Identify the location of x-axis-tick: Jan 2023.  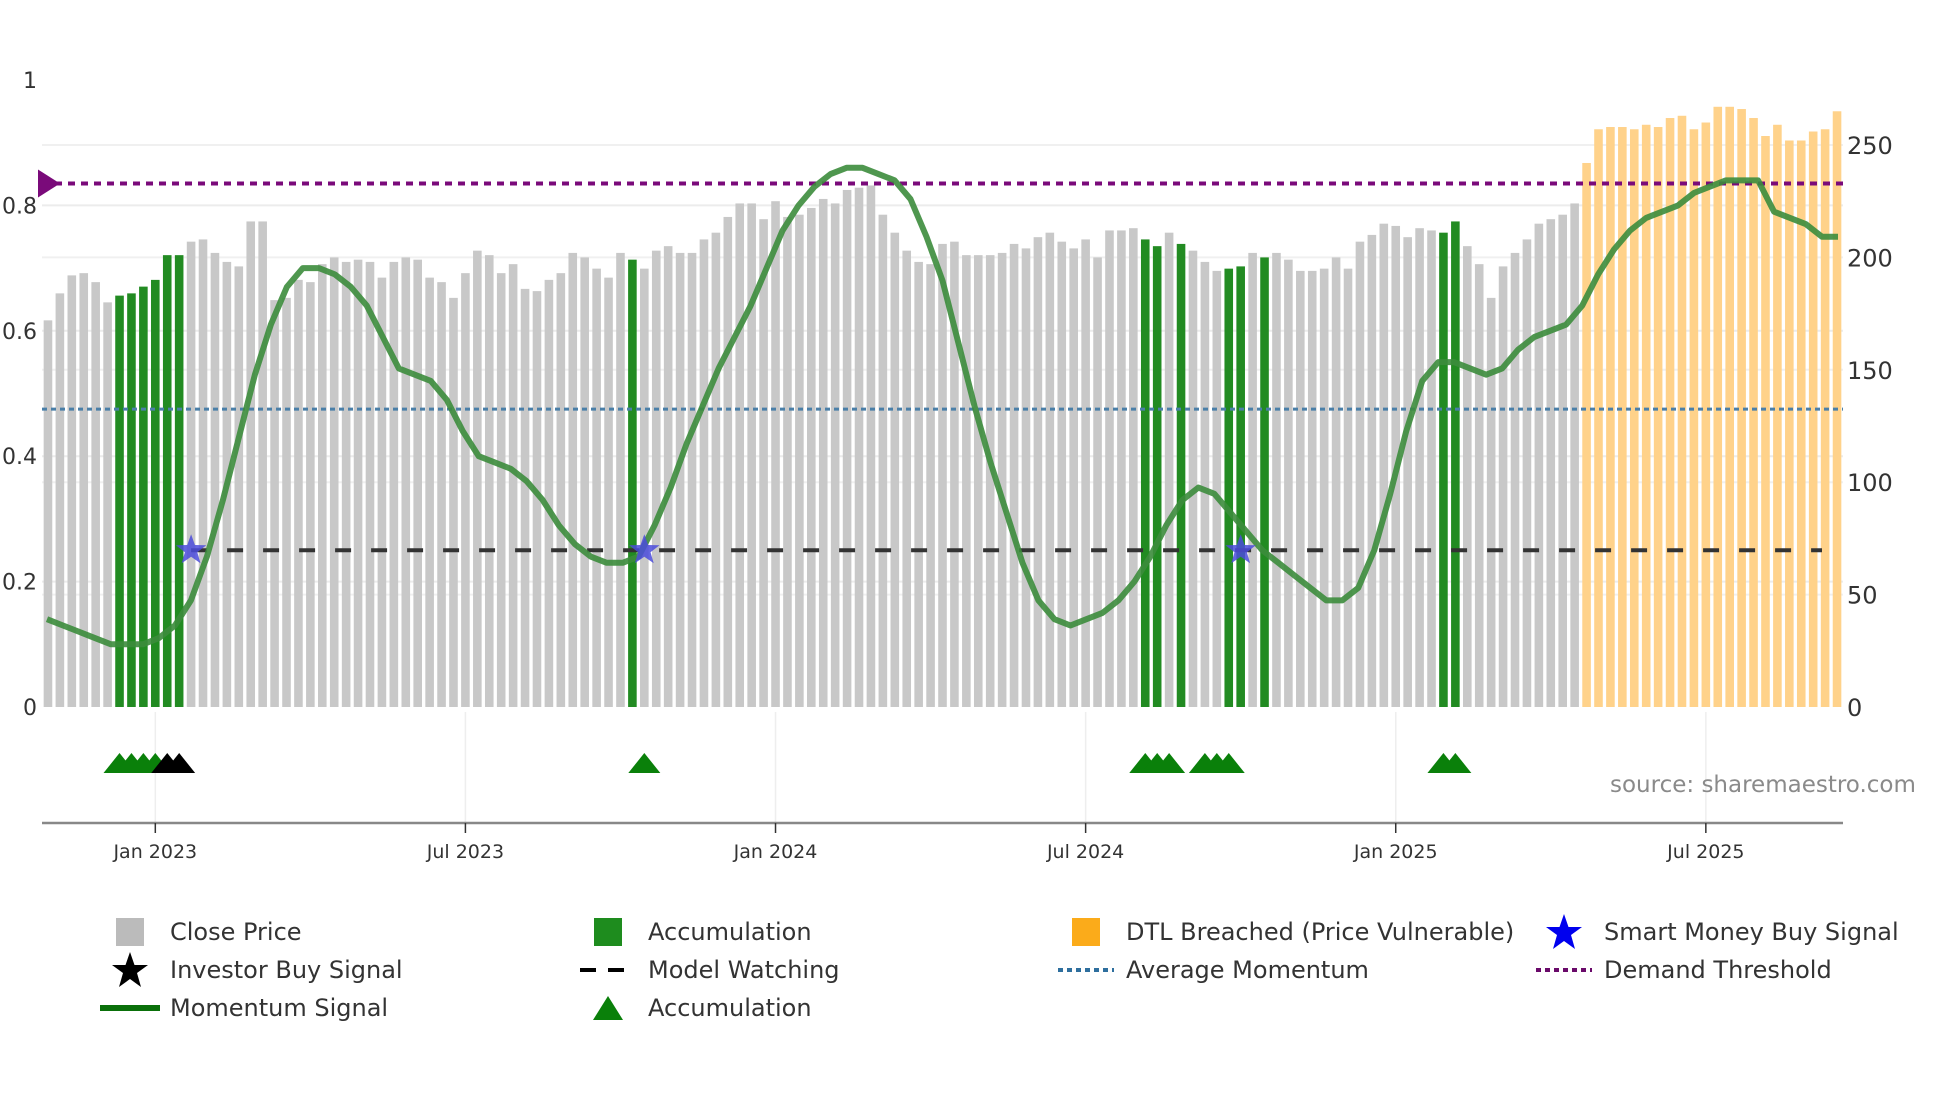
(154, 852).